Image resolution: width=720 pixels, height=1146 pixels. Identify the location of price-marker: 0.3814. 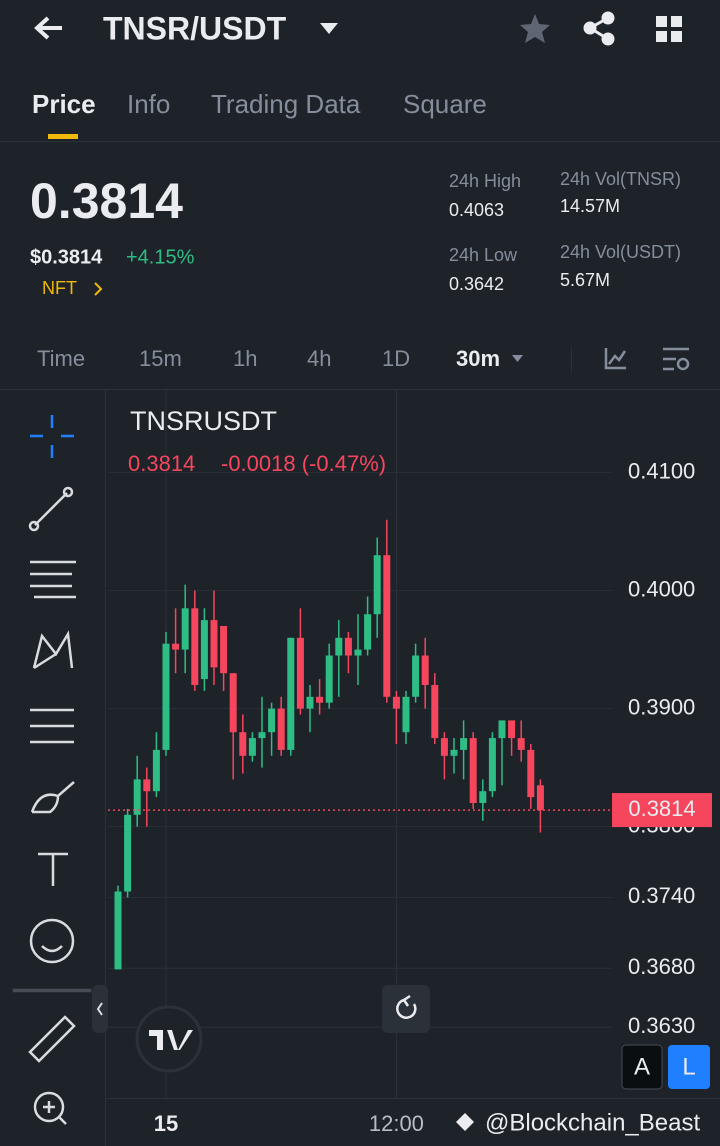
(410, 810).